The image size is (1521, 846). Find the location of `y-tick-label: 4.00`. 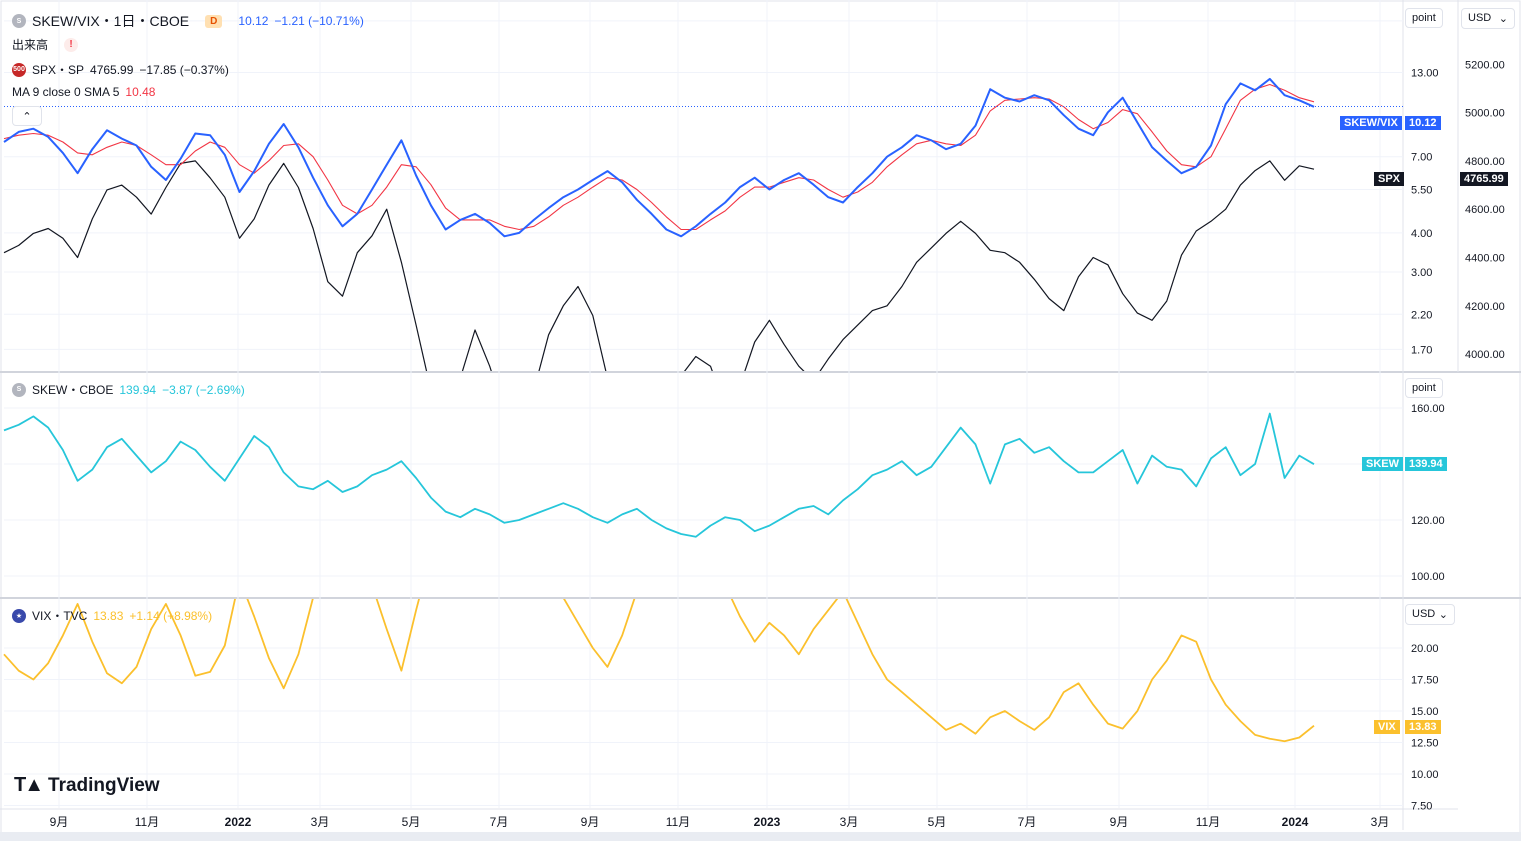

y-tick-label: 4.00 is located at coordinates (1421, 234).